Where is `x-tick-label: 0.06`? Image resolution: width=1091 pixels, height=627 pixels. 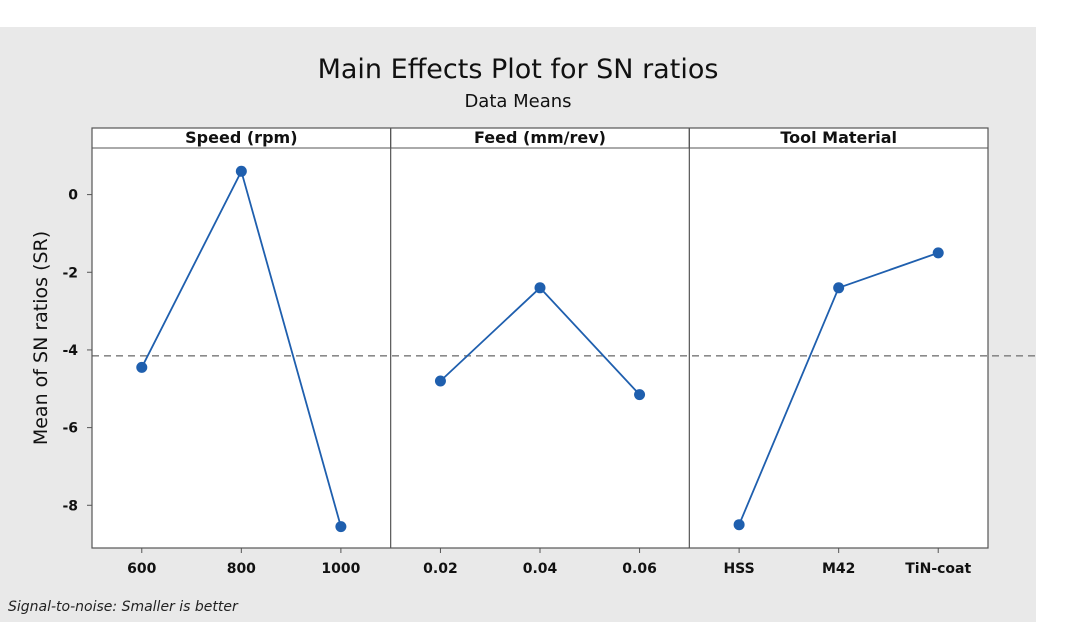
x-tick-label: 0.06 is located at coordinates (639, 569).